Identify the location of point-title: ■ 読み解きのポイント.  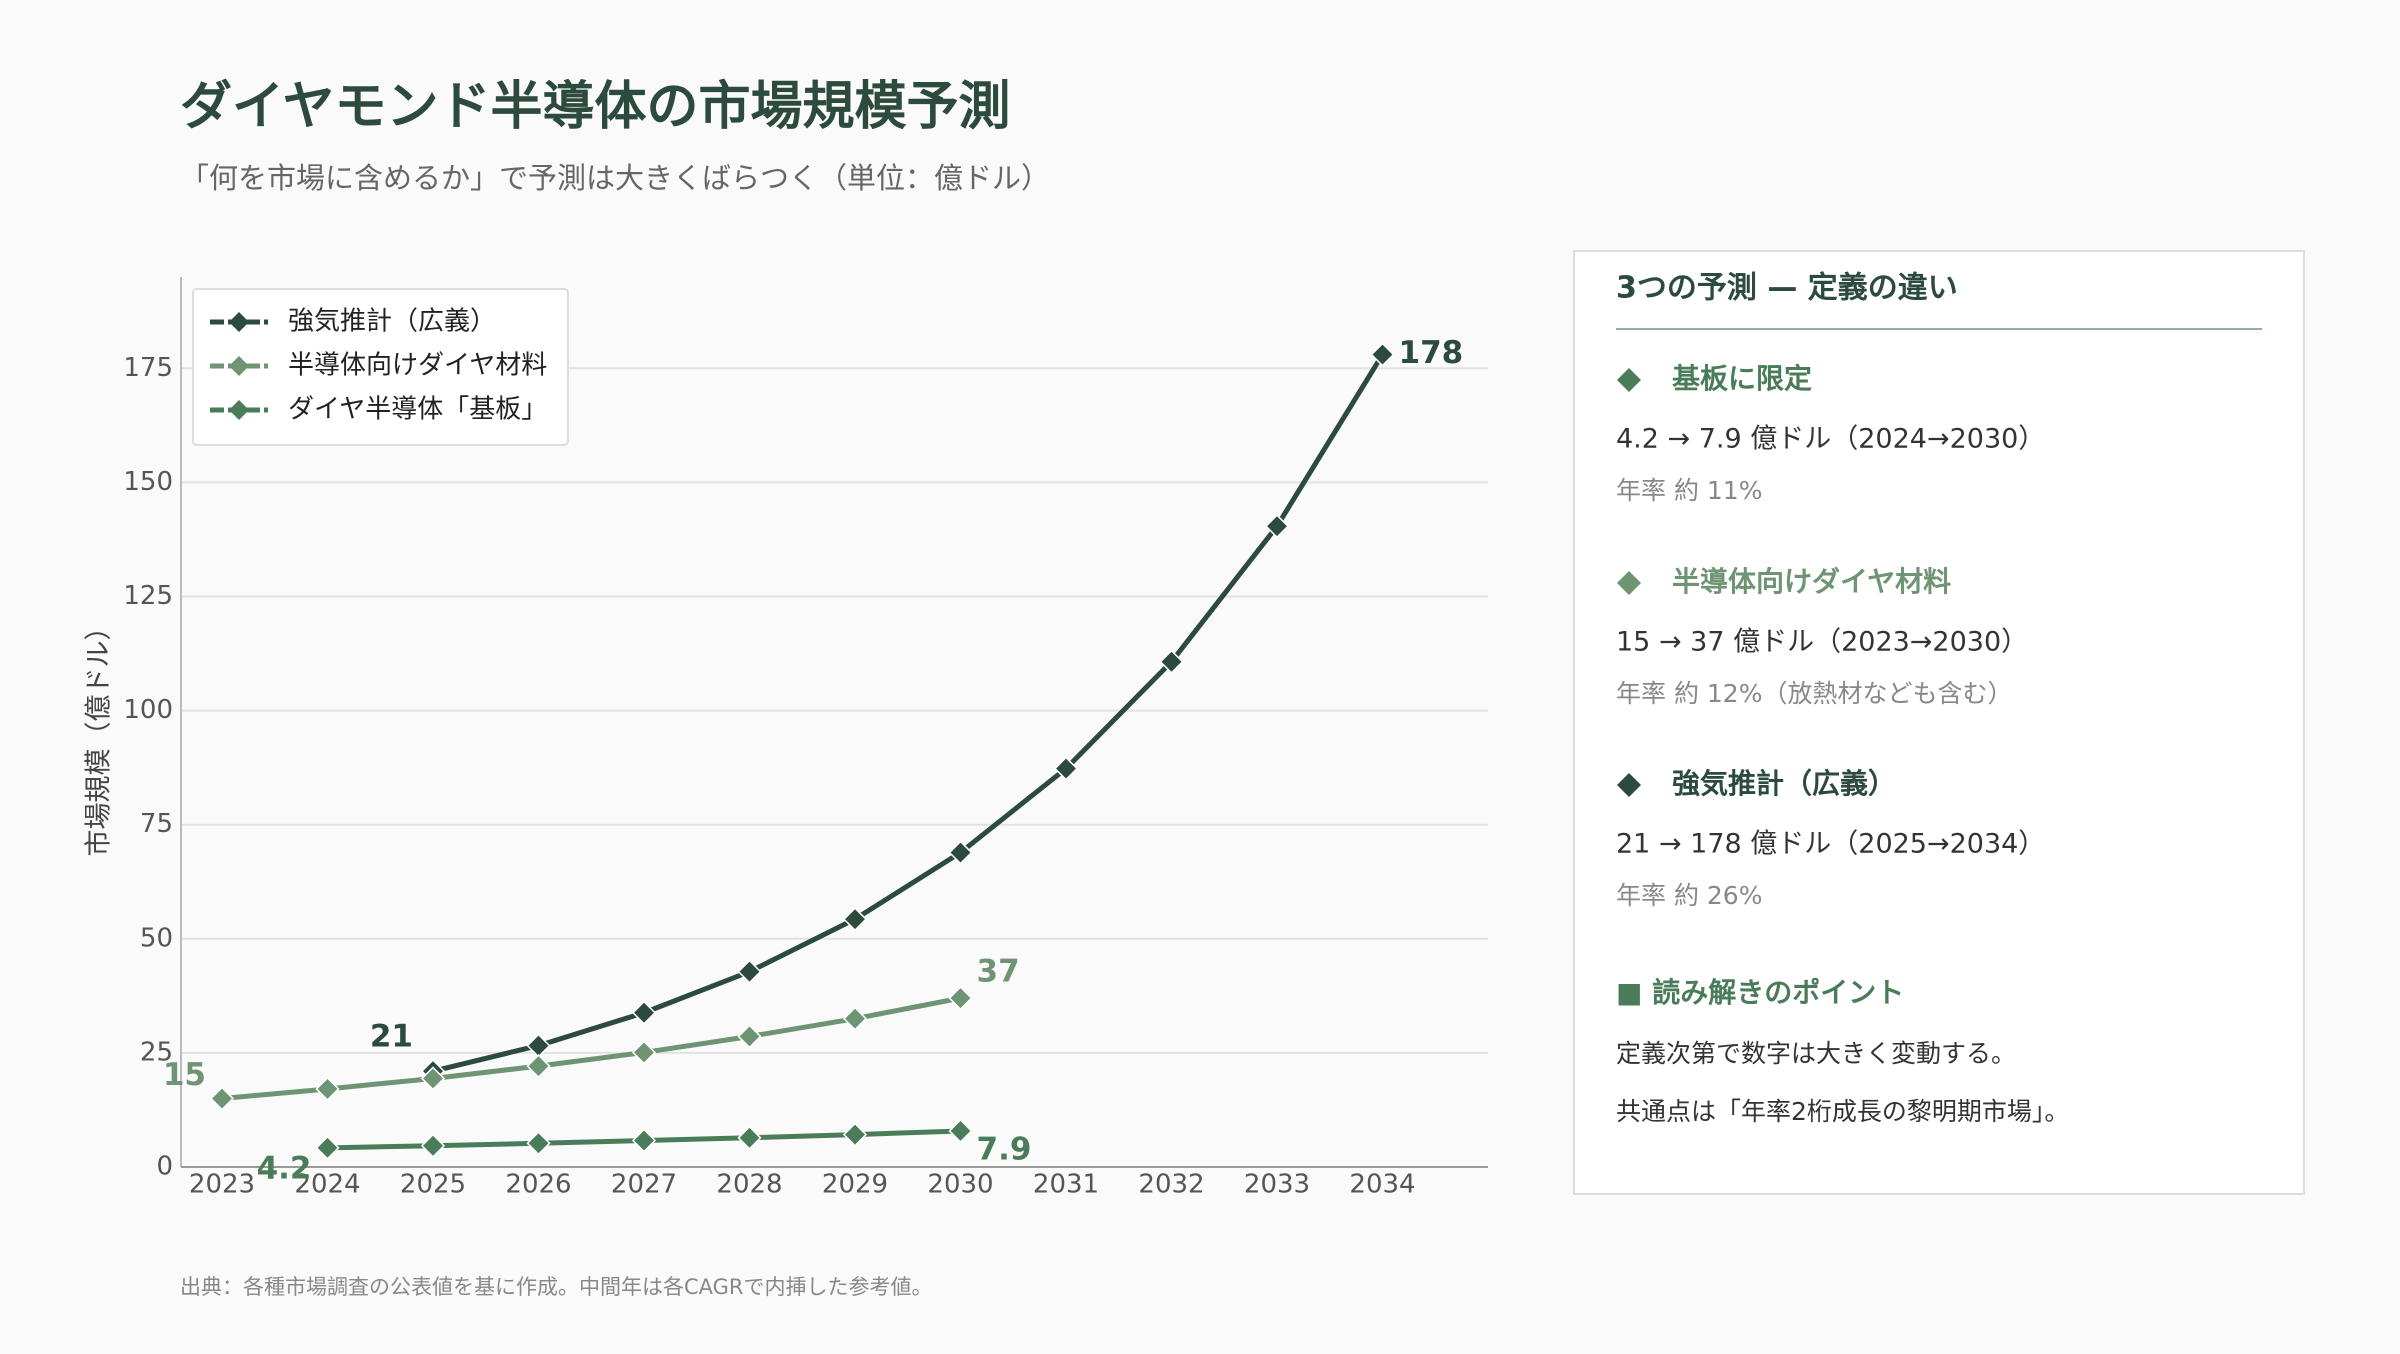
(1760, 992).